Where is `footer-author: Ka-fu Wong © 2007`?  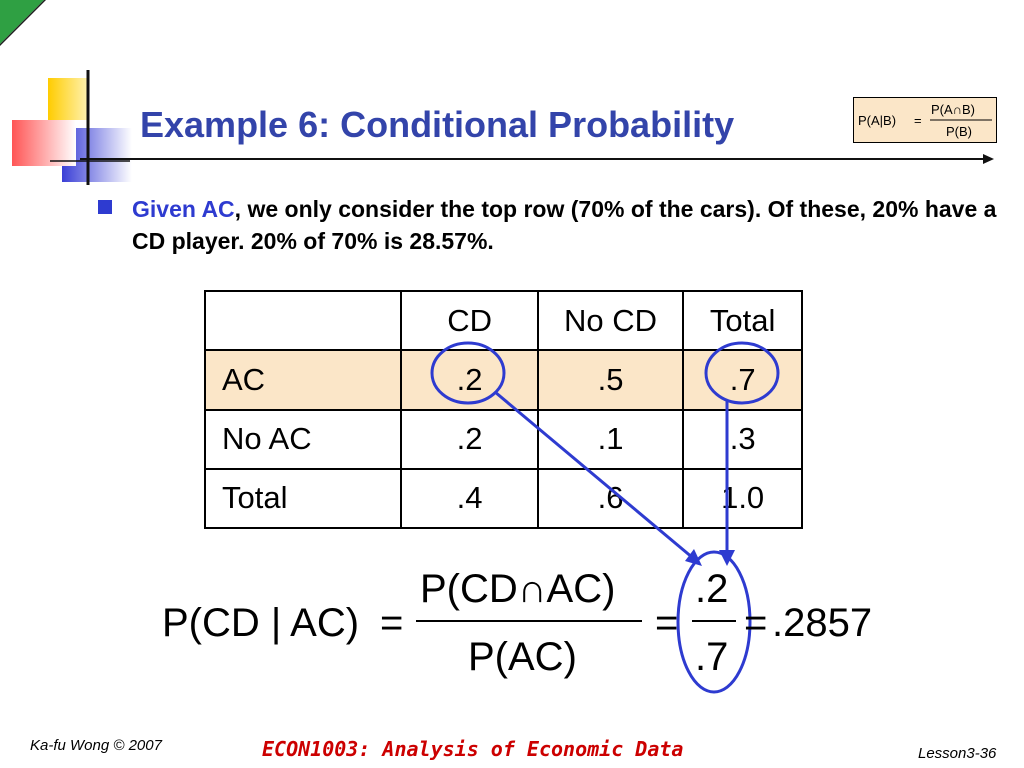 footer-author: Ka-fu Wong © 2007 is located at coordinates (96, 745).